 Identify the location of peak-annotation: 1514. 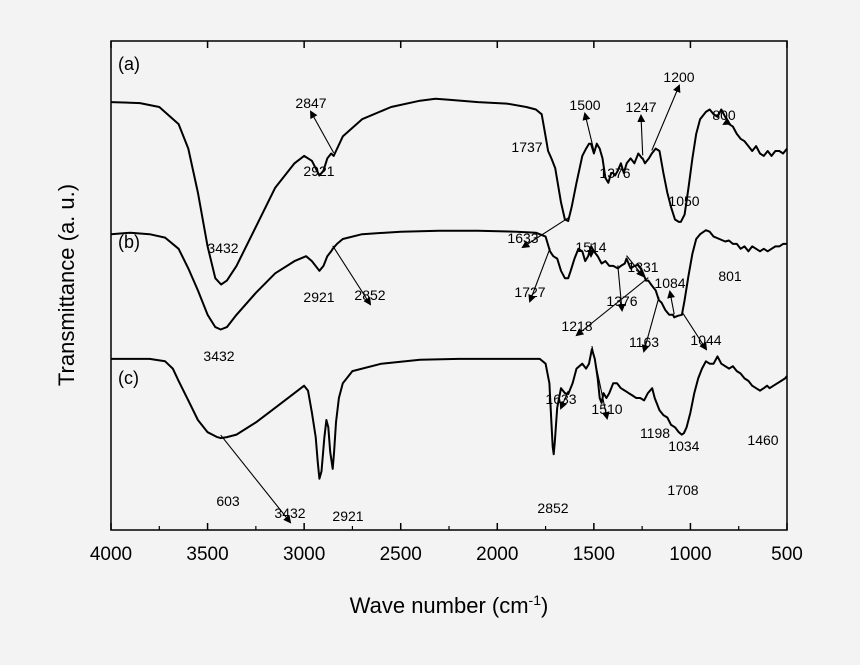
(590, 247).